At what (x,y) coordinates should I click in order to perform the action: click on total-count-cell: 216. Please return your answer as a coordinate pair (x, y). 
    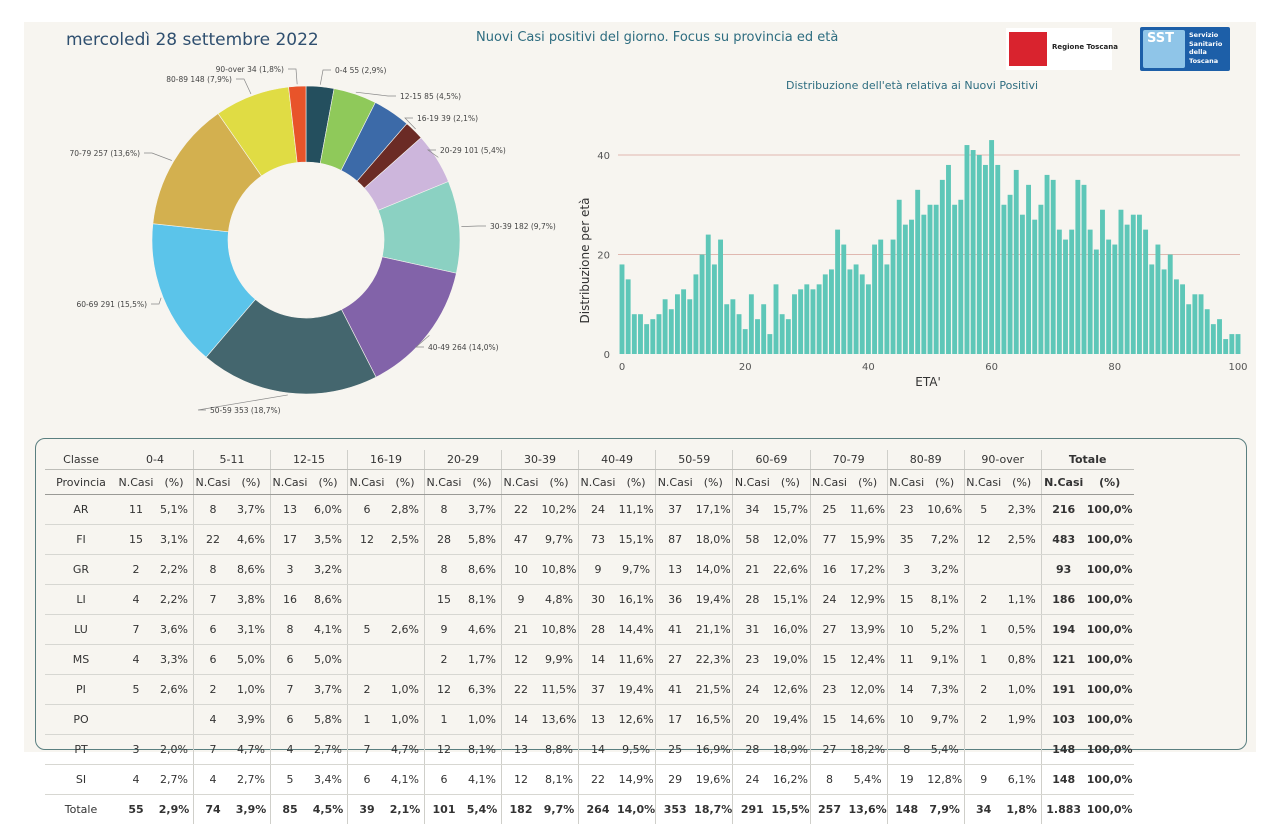
    Looking at the image, I should click on (1063, 510).